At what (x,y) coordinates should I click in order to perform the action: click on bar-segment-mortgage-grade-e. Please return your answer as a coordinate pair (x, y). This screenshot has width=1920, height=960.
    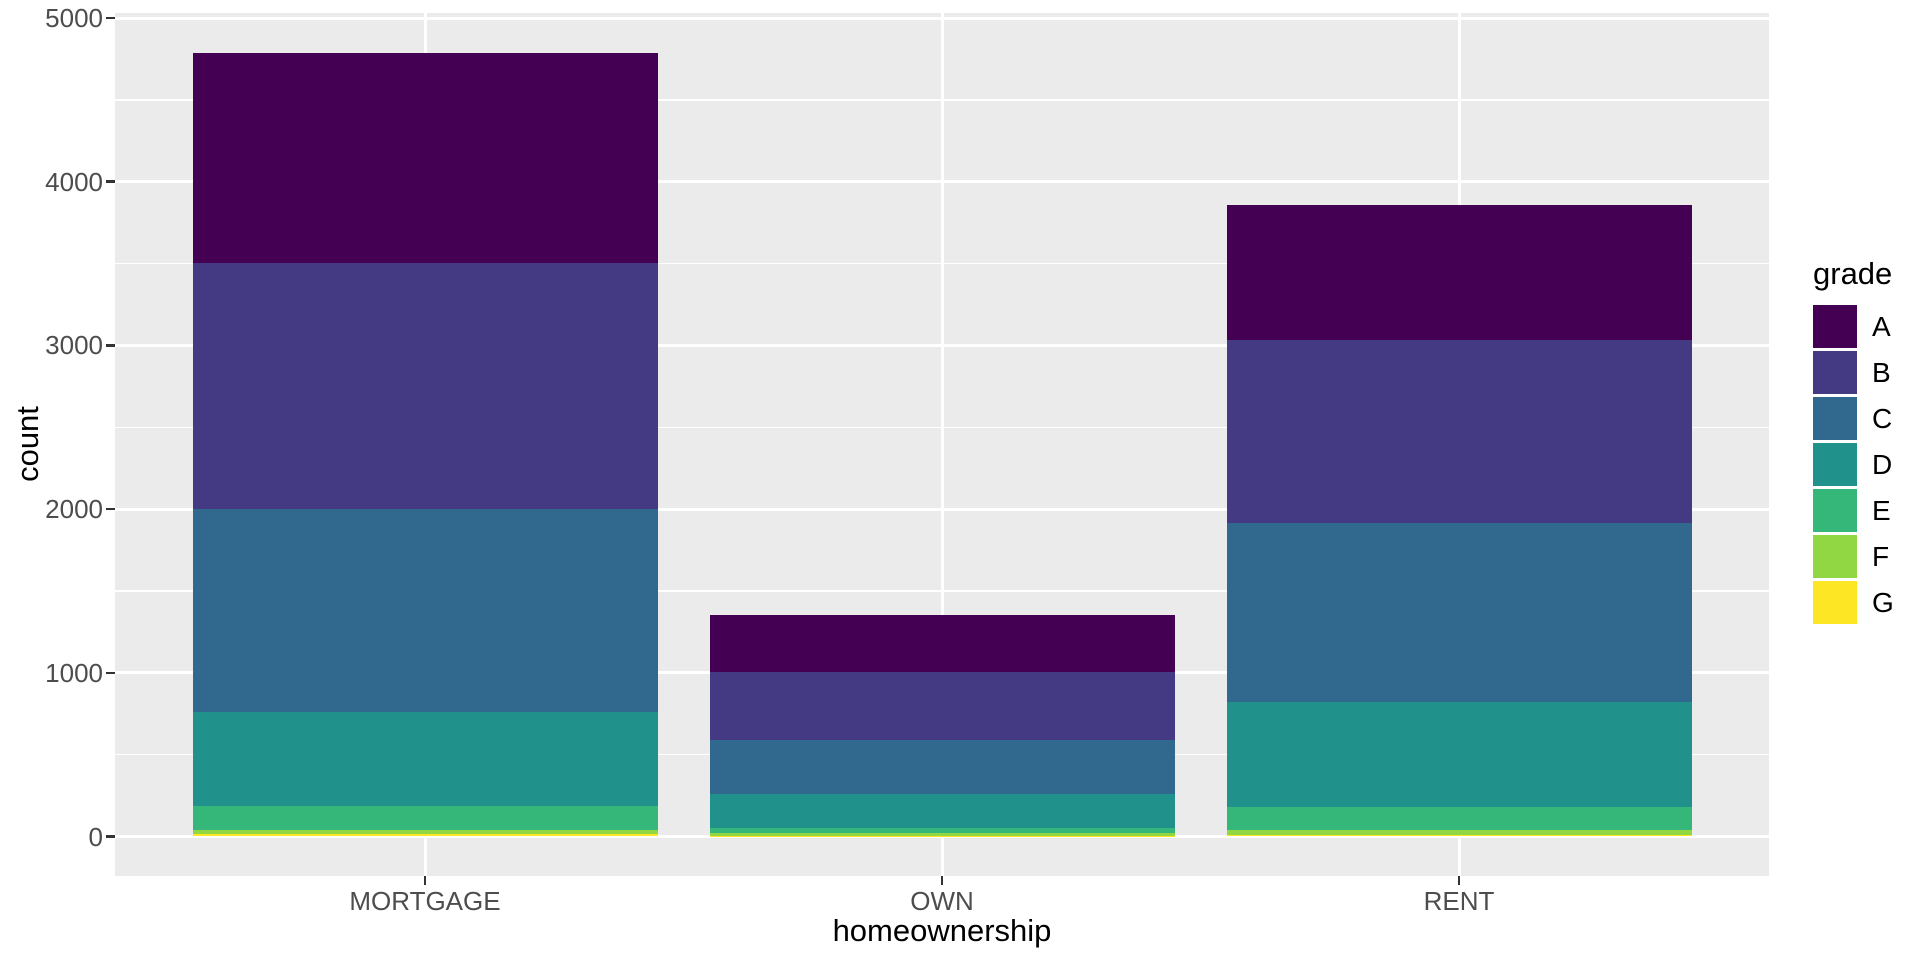
    Looking at the image, I should click on (425, 818).